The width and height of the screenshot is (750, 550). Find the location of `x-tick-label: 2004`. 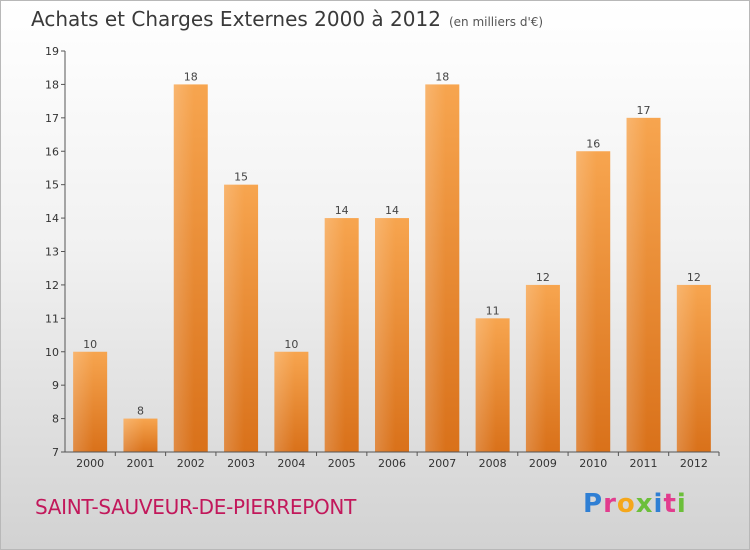

x-tick-label: 2004 is located at coordinates (291, 463).